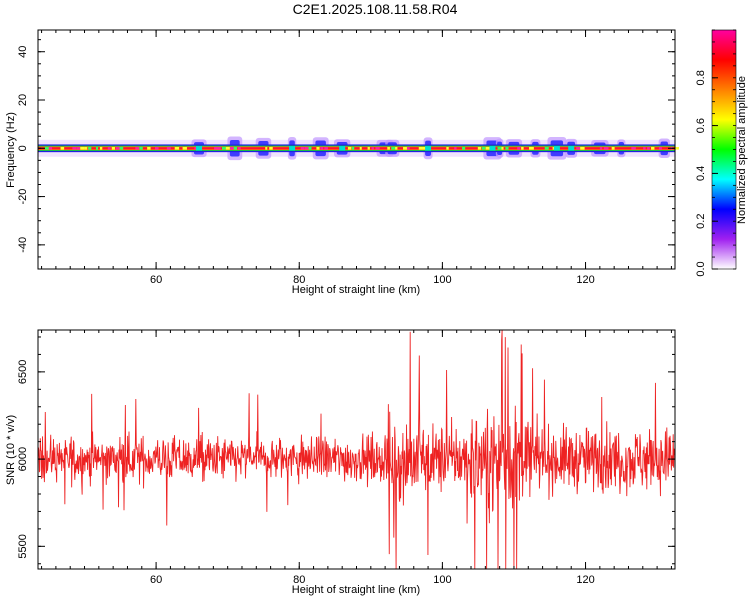  Describe the element at coordinates (375, 9) in the screenshot. I see `page-title: C2E1.2025.108.11.58.R04` at that location.